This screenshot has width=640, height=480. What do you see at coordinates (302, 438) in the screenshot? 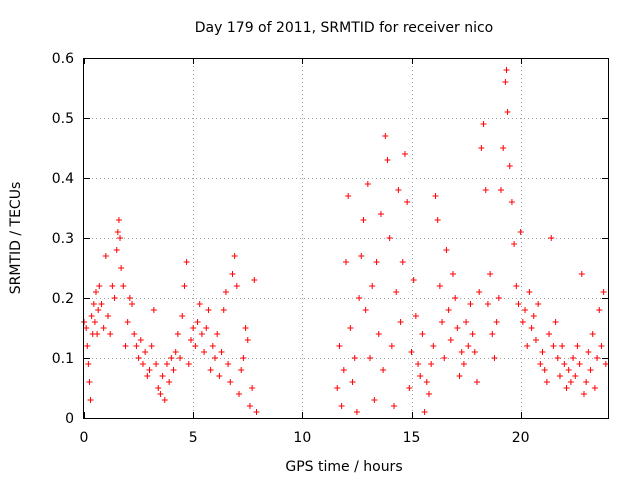
I see `x-tick-label: 10` at bounding box center [302, 438].